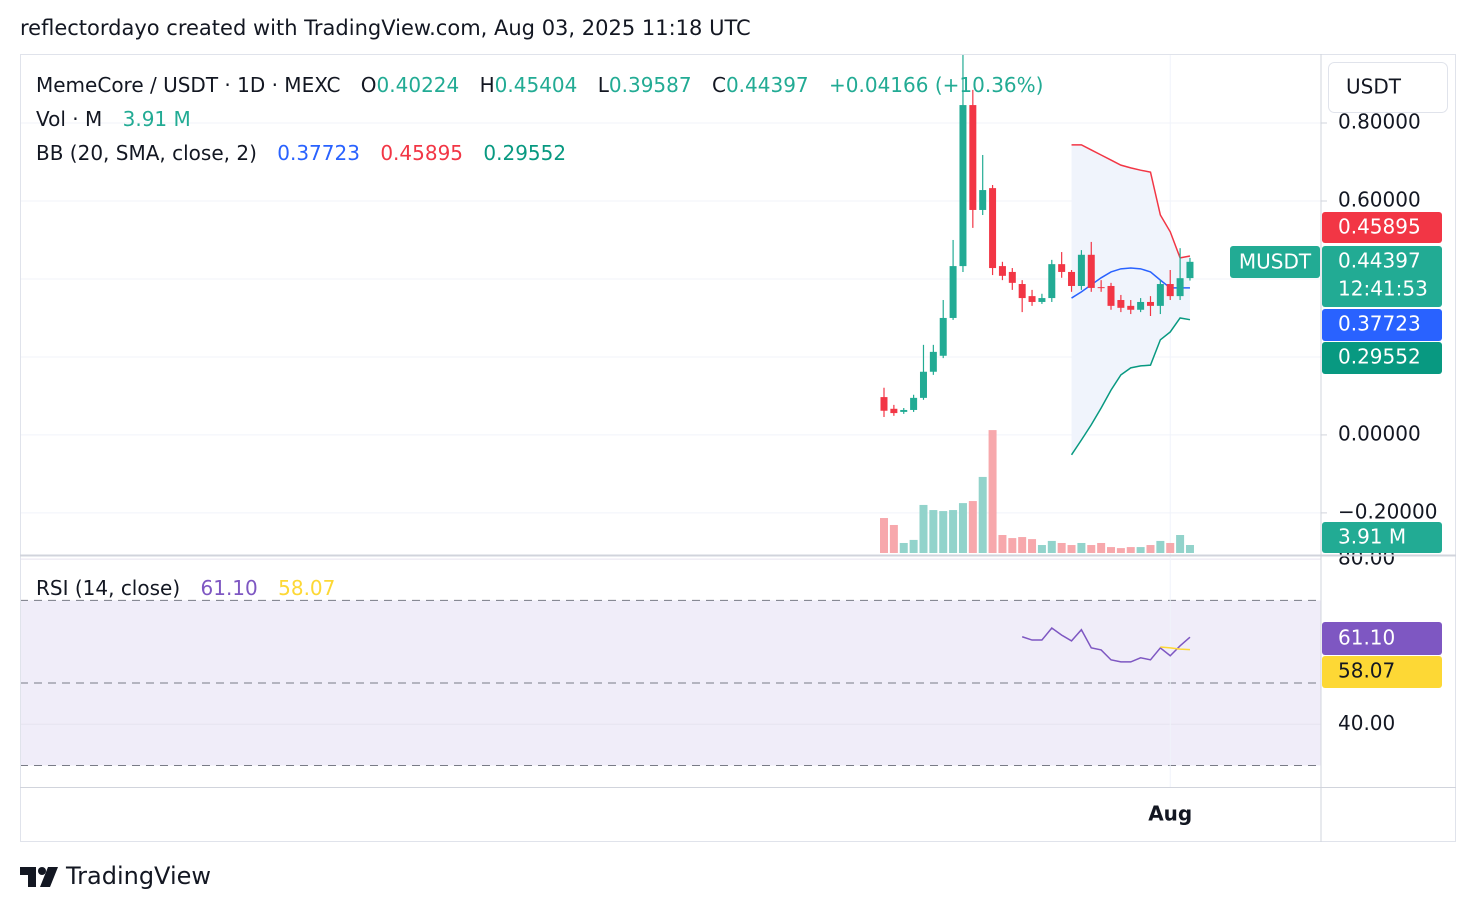 The height and width of the screenshot is (912, 1476). I want to click on ohlc-value: 0.39587, so click(650, 85).